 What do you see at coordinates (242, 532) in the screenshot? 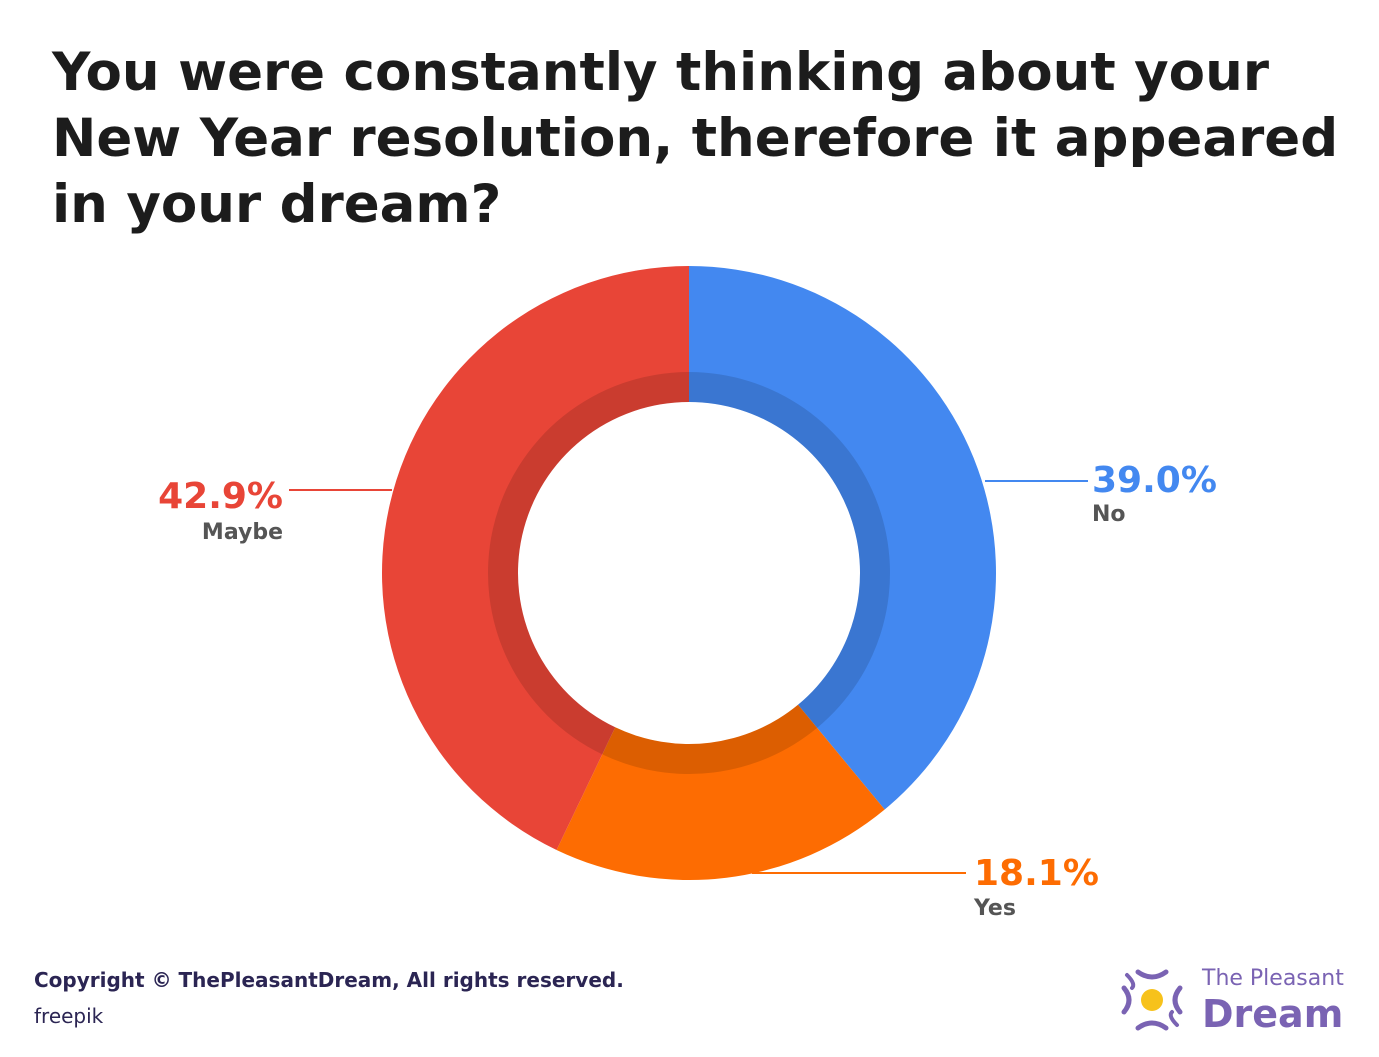
I see `category-label-maybe: Maybe` at bounding box center [242, 532].